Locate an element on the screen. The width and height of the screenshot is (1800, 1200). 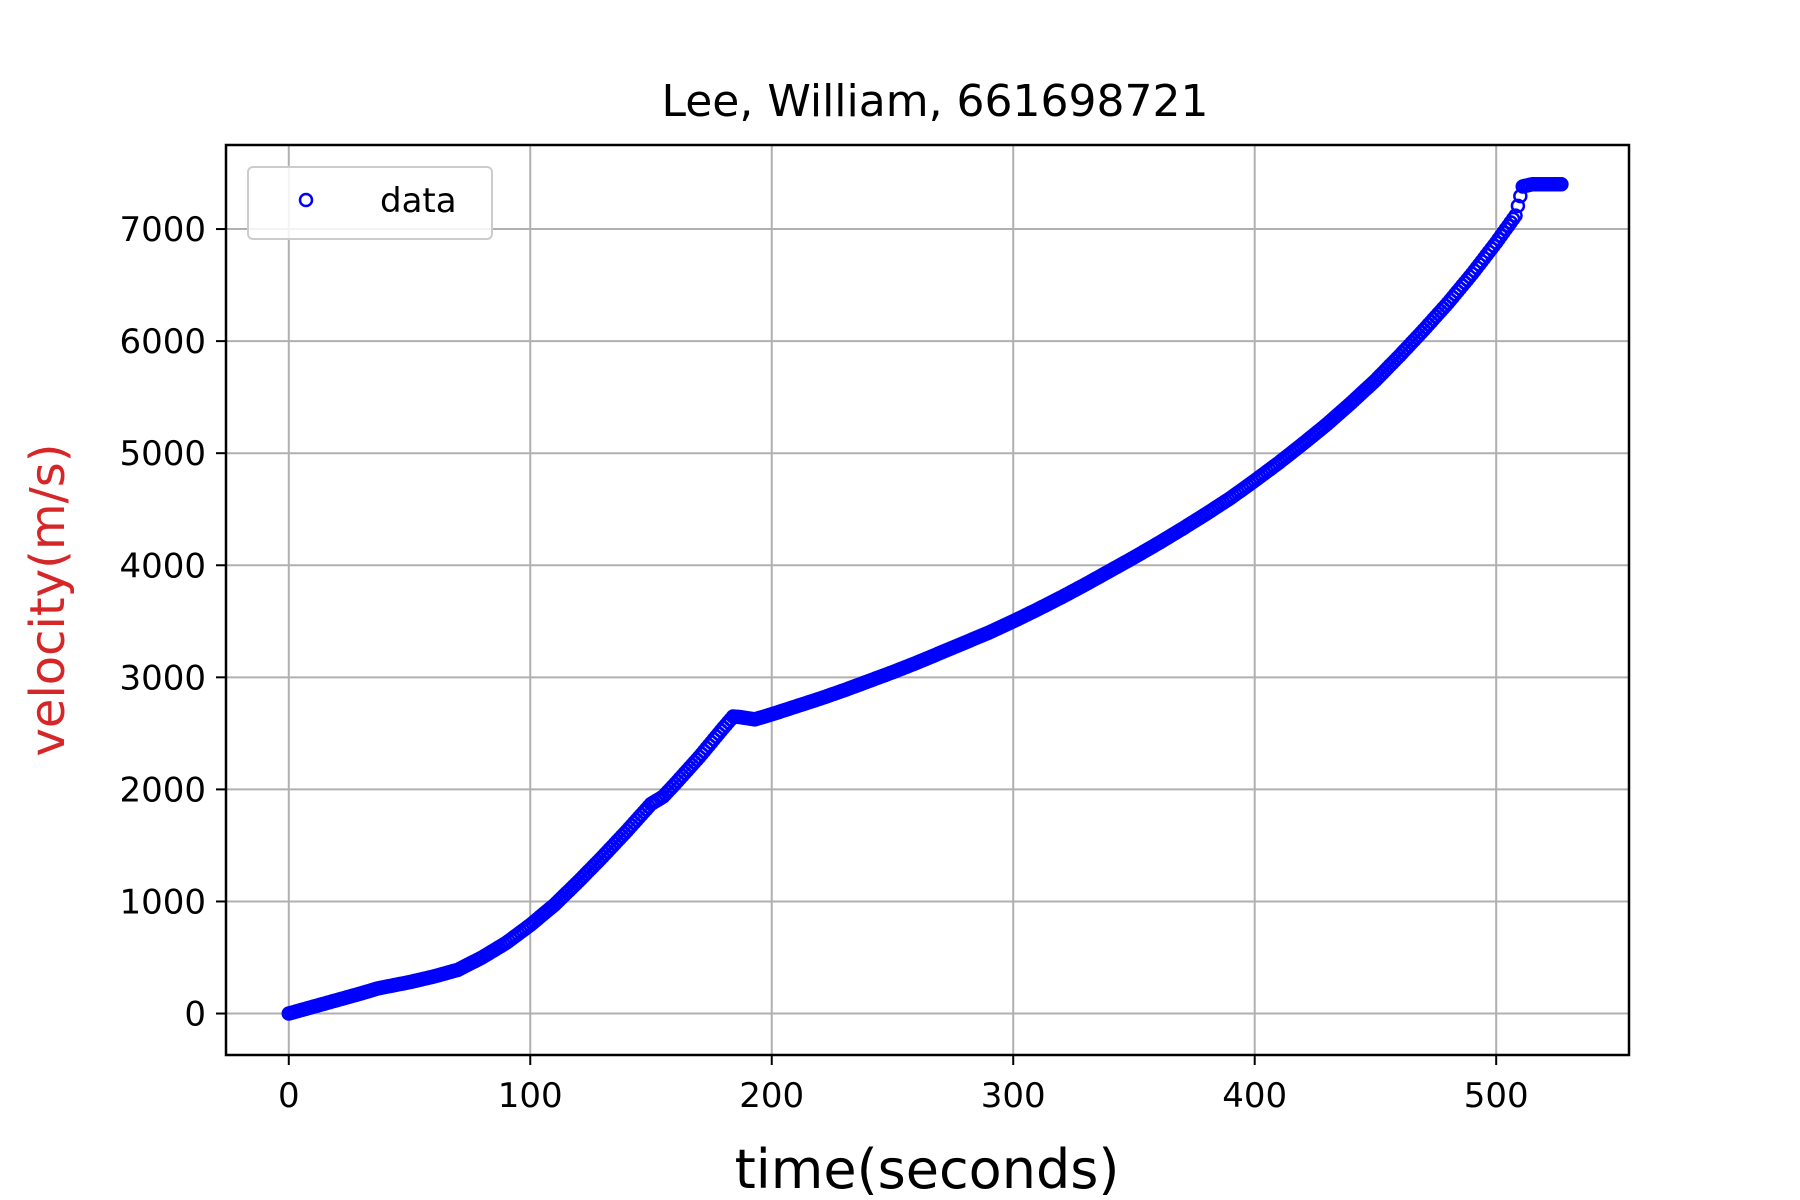
chart-title: Lee, William, 661698721 is located at coordinates (934, 101).